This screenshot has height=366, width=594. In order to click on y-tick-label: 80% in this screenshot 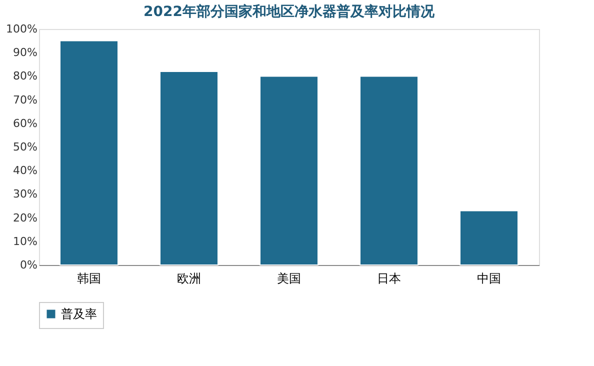, I will do `click(25, 76)`.